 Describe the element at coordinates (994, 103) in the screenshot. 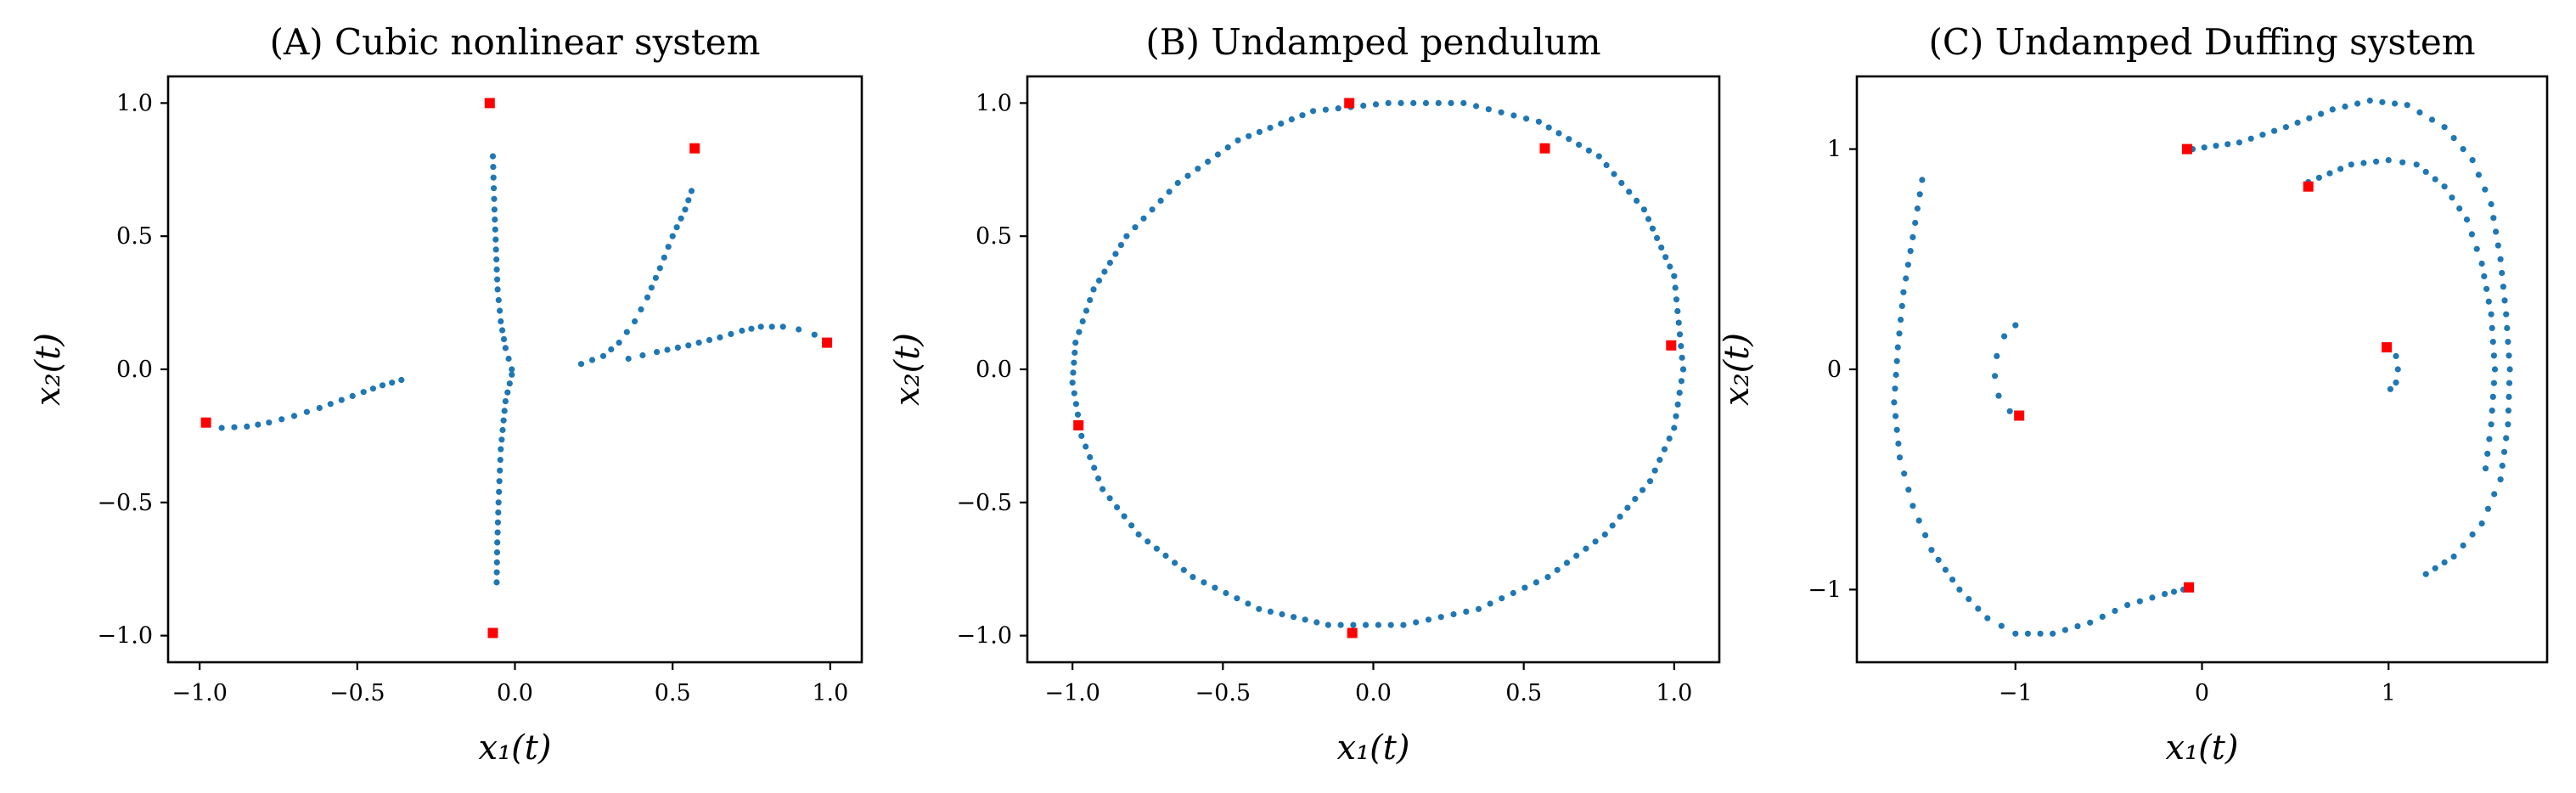

I see `y-tick-label: 1.0` at that location.